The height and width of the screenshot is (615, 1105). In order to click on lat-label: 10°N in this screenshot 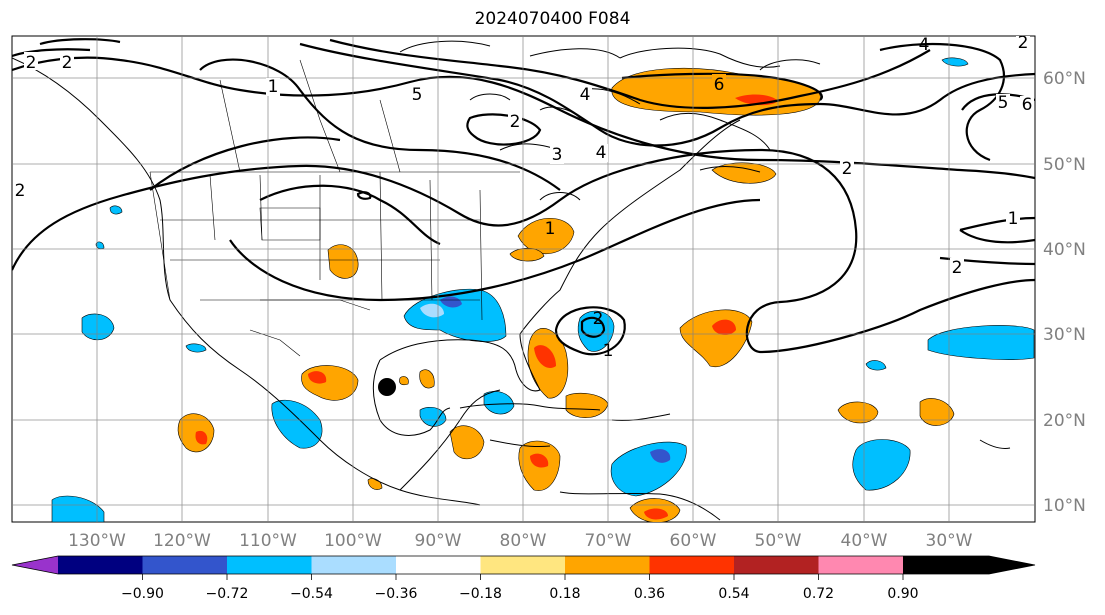, I will do `click(1064, 506)`.